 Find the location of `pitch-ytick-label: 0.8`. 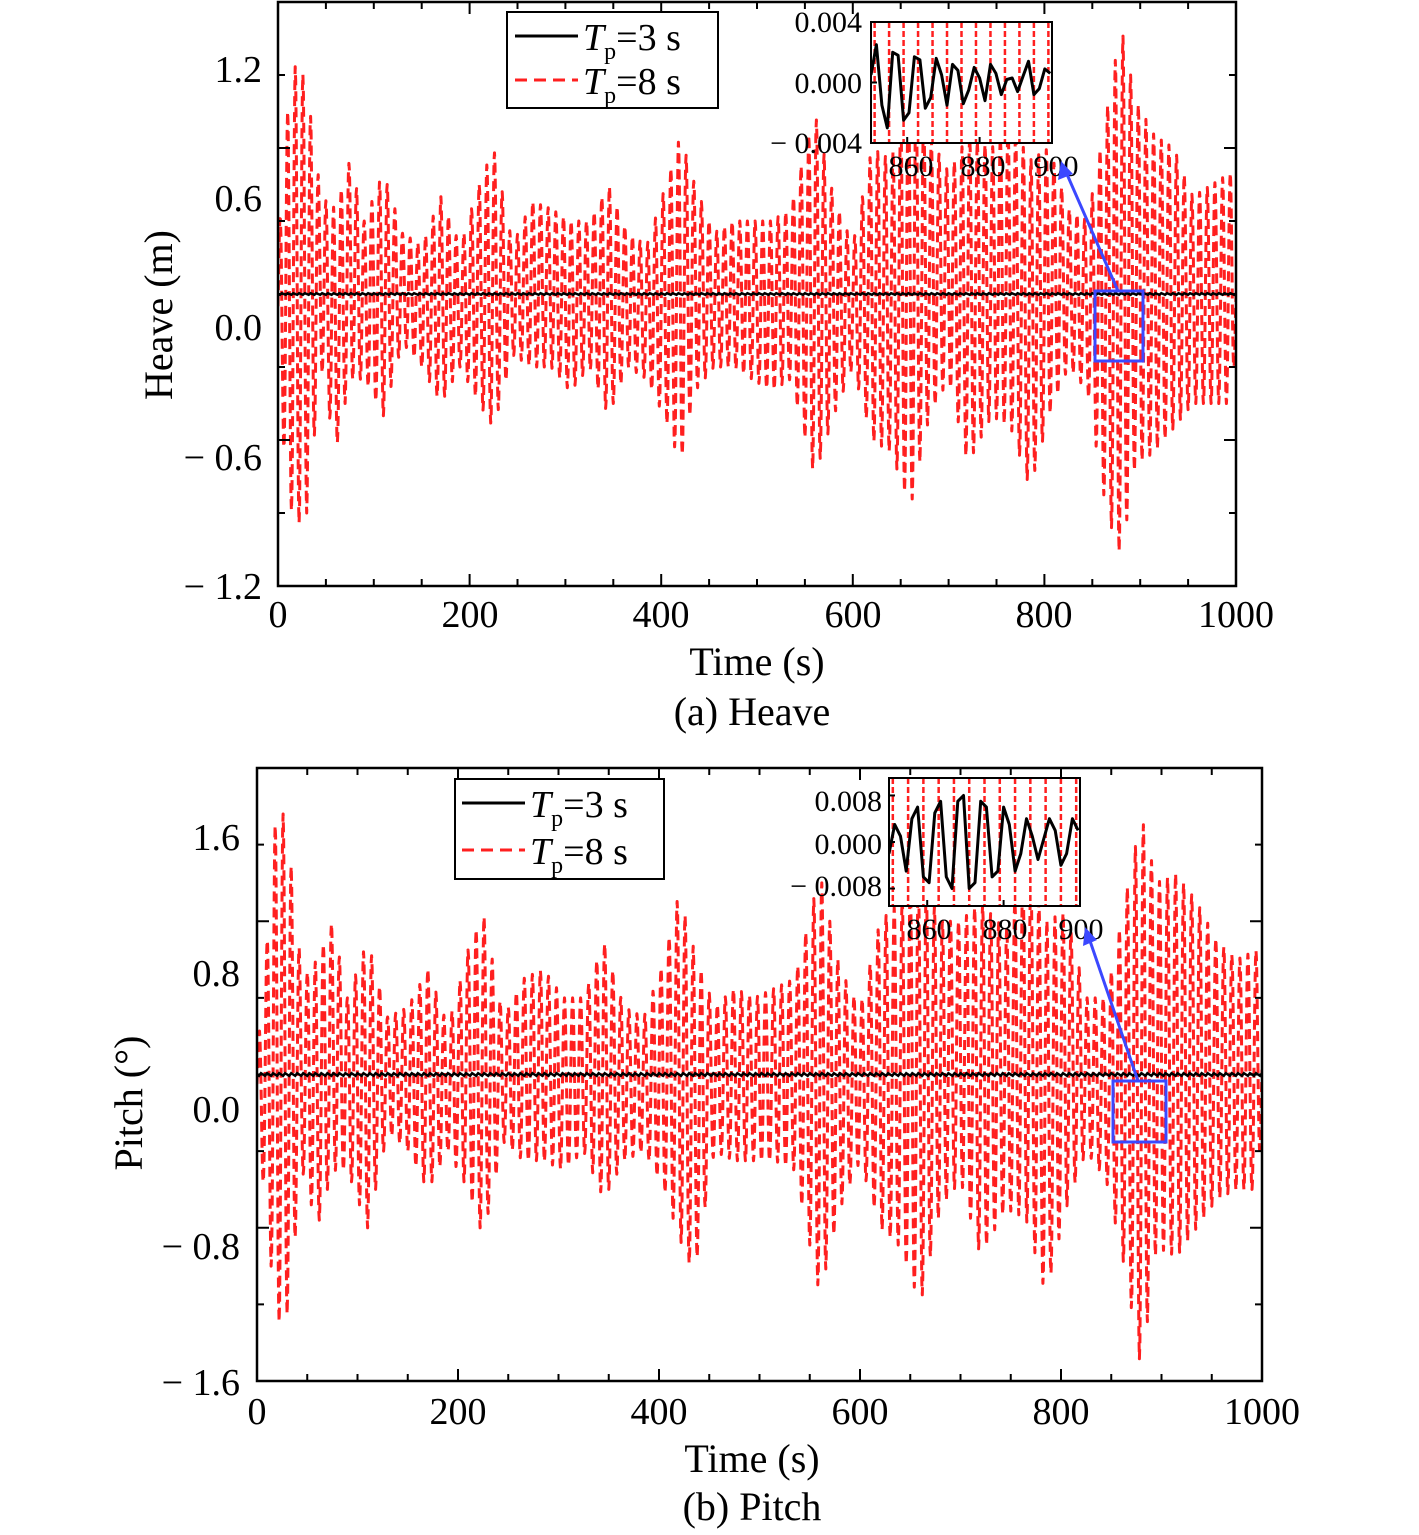

pitch-ytick-label: 0.8 is located at coordinates (217, 974).